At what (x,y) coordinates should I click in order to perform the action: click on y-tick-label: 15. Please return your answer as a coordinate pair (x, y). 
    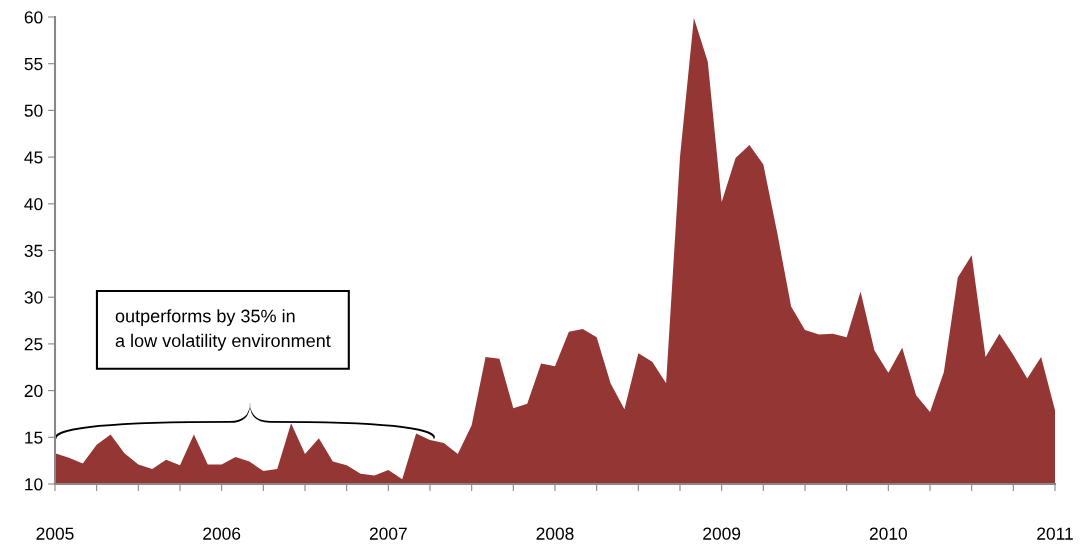
    Looking at the image, I should click on (34, 437).